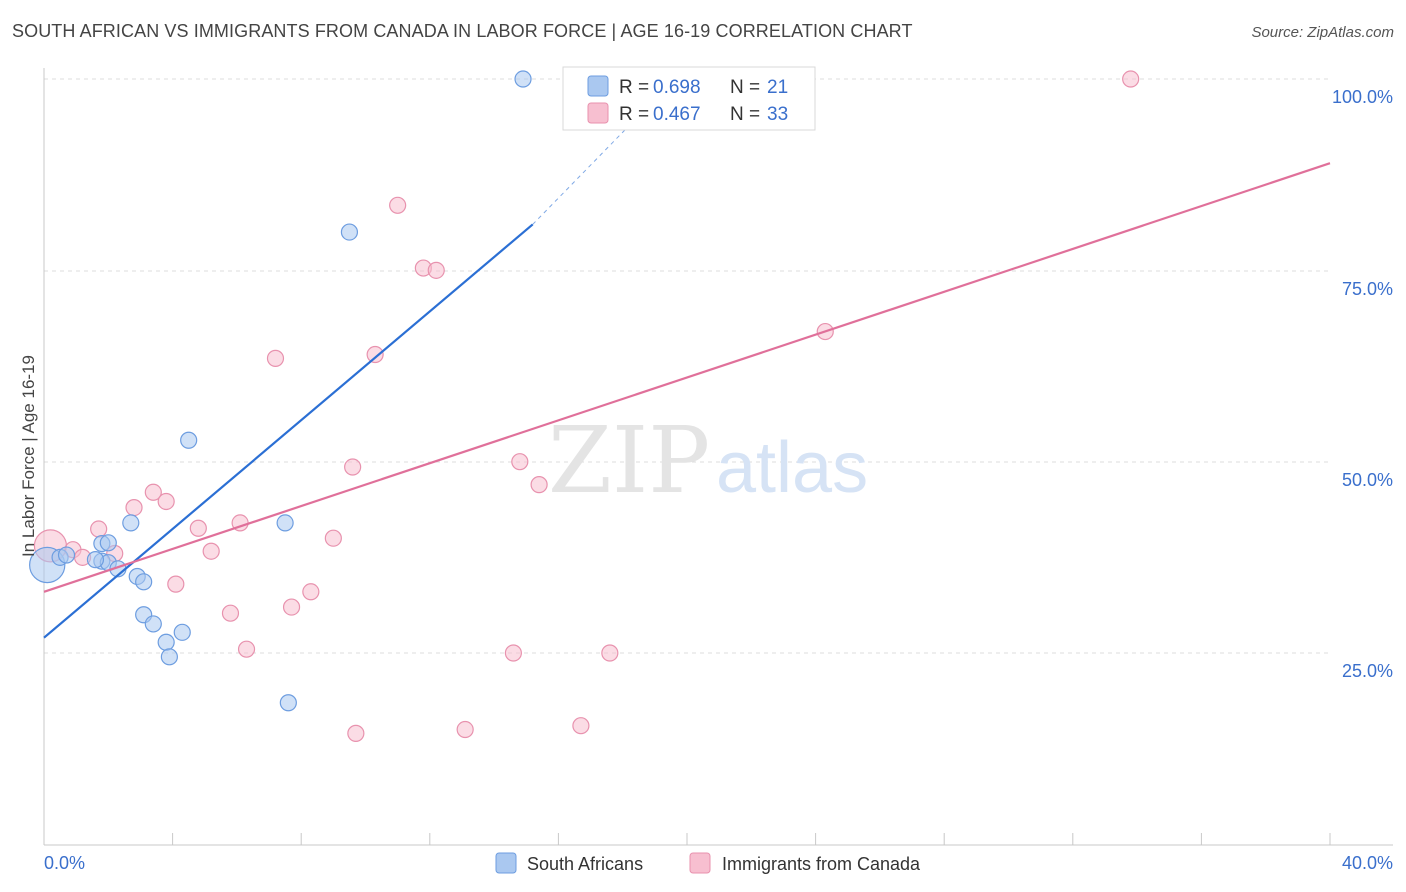 The width and height of the screenshot is (1406, 892). Describe the element at coordinates (745, 114) in the screenshot. I see `stats-n-label-pink: N =` at that location.